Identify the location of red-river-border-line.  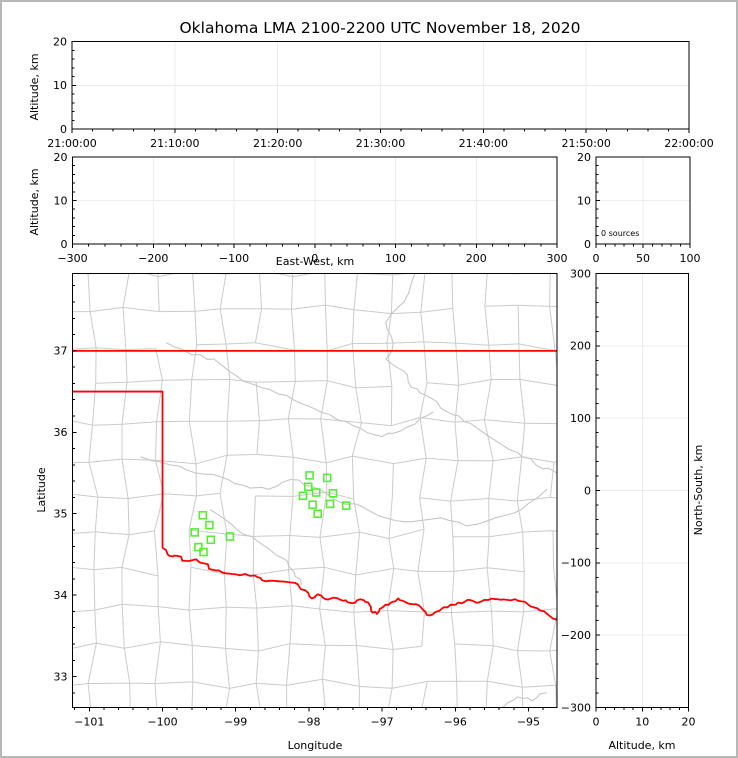
(359, 584).